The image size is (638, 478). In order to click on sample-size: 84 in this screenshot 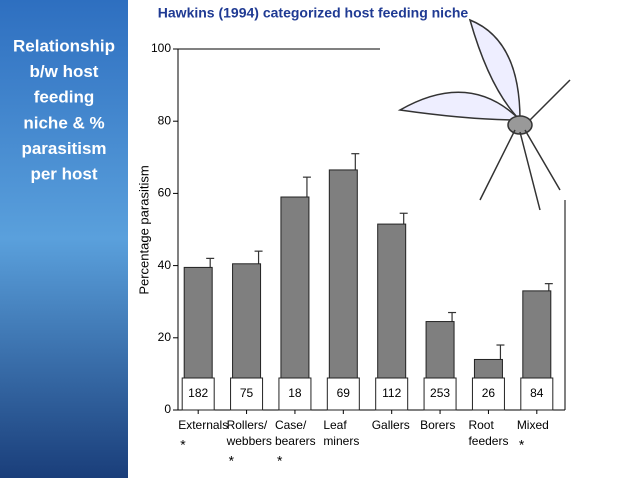, I will do `click(537, 393)`.